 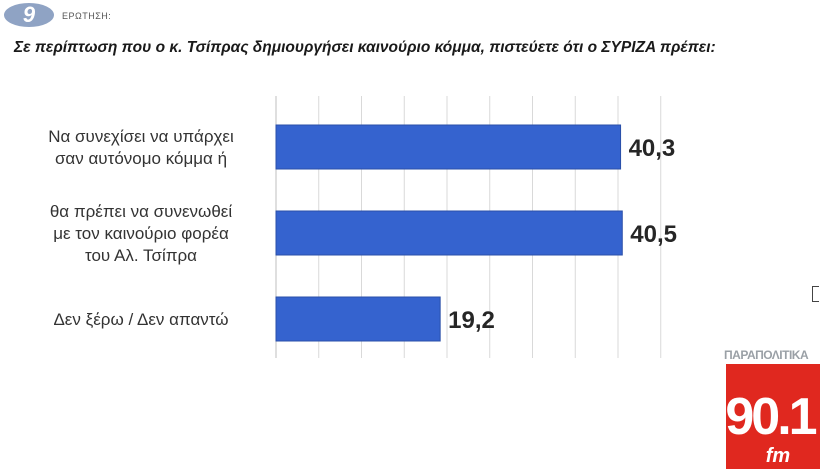 What do you see at coordinates (141, 136) in the screenshot?
I see `category-label-line: Να συνεχίσει να υπάρχει` at bounding box center [141, 136].